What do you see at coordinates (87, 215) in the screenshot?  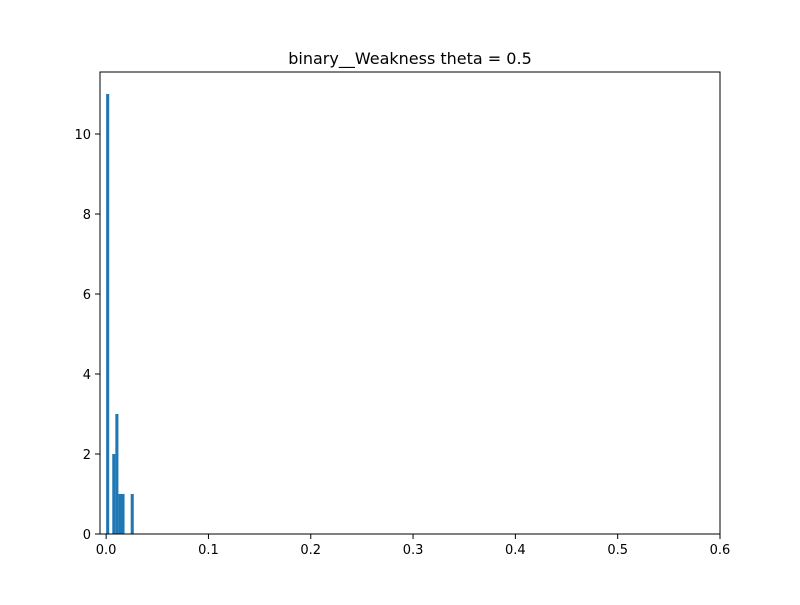 I see `y-tick-label: 8` at bounding box center [87, 215].